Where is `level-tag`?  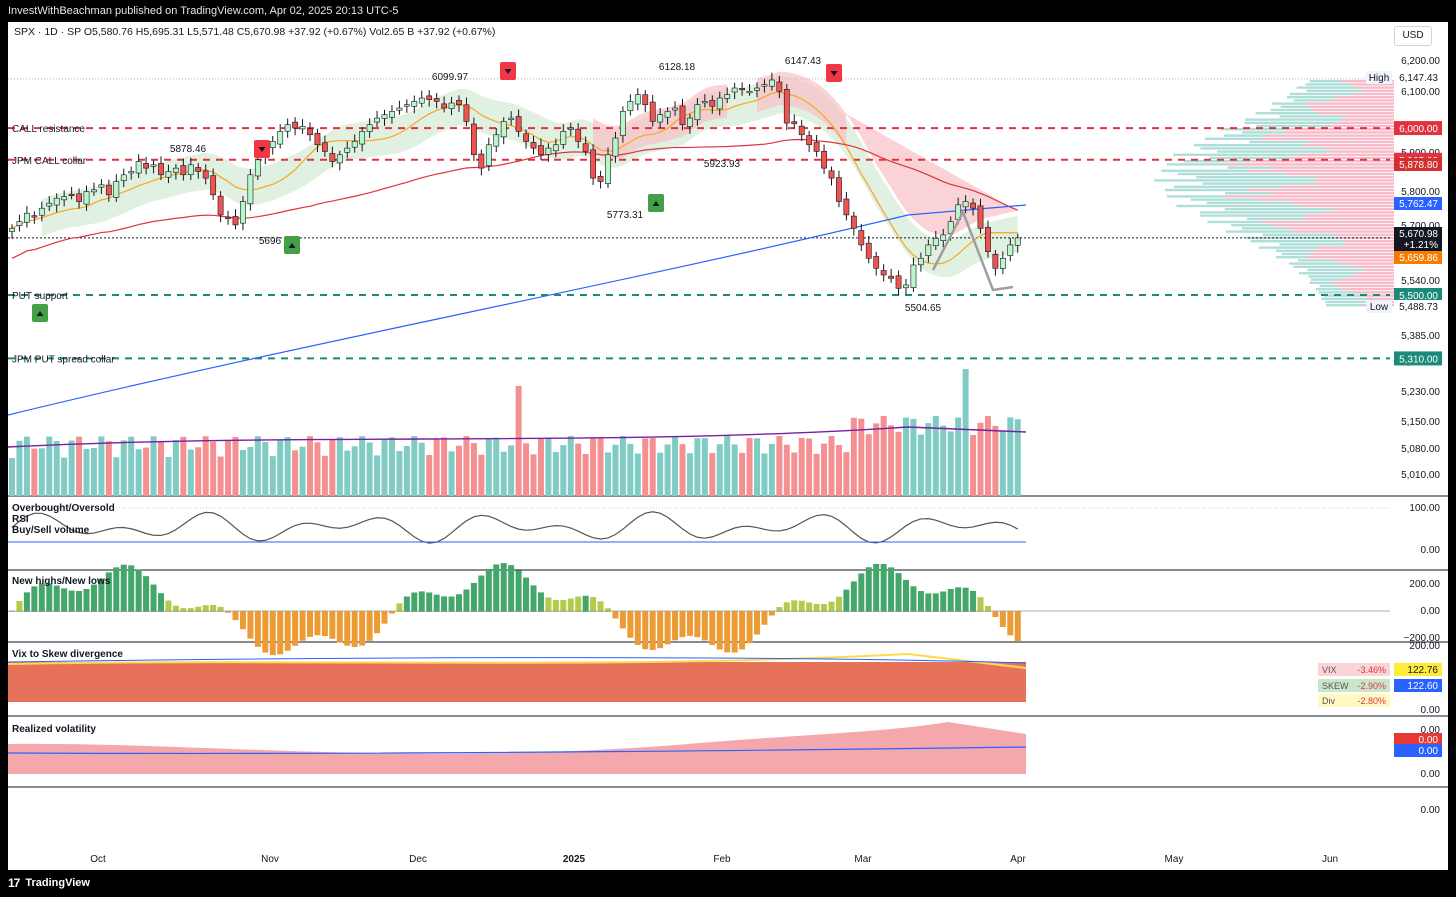 level-tag is located at coordinates (1418, 295).